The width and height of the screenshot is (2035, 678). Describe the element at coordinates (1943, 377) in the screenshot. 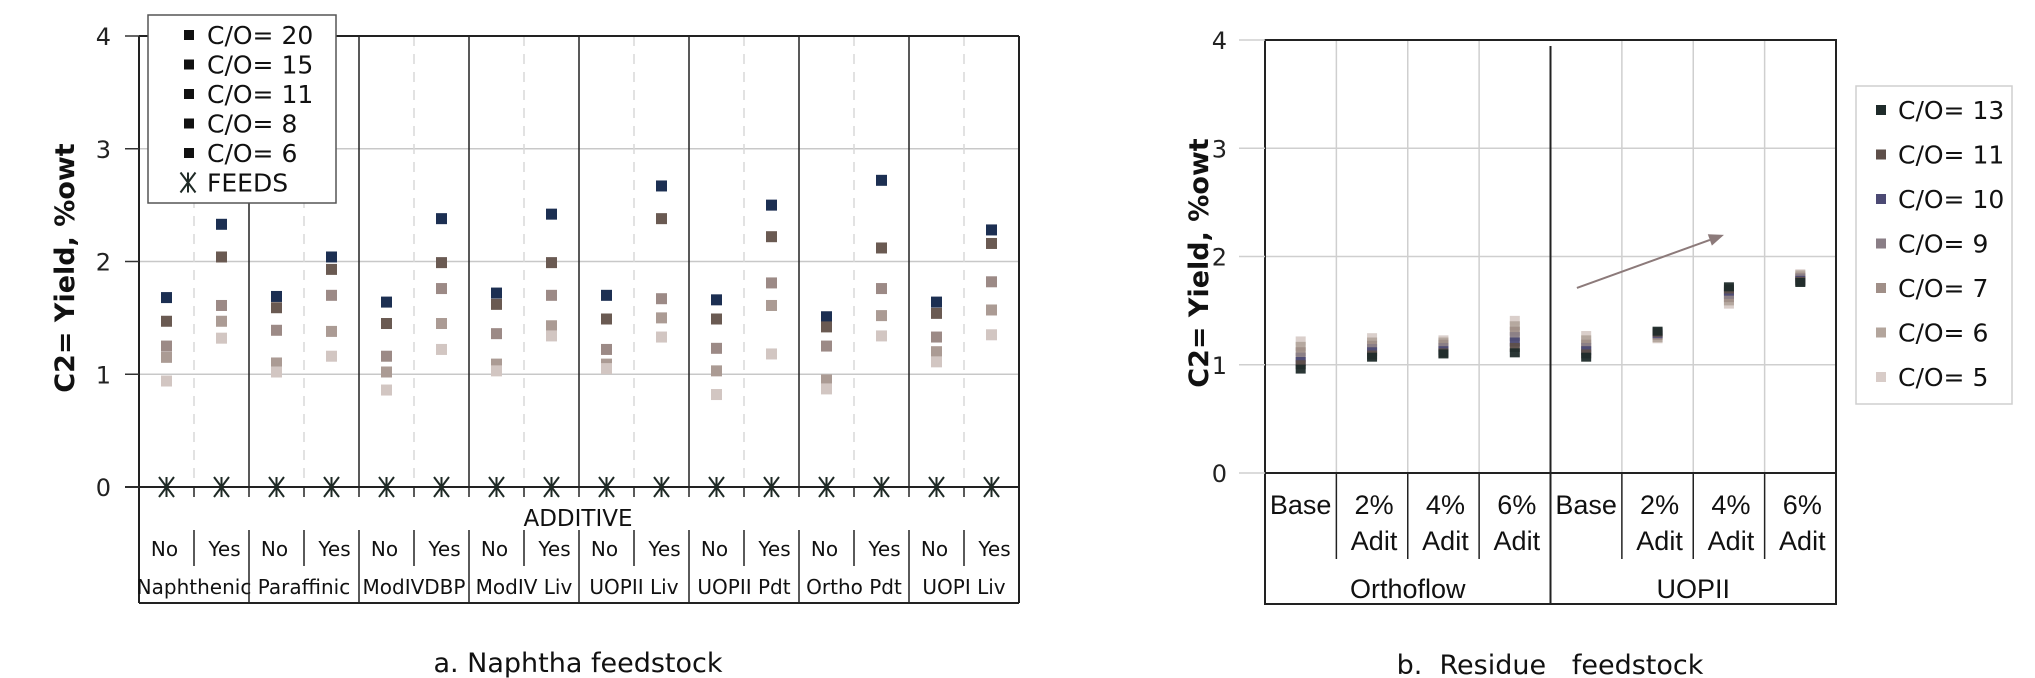

I see `legend-label: C/O= 5` at that location.